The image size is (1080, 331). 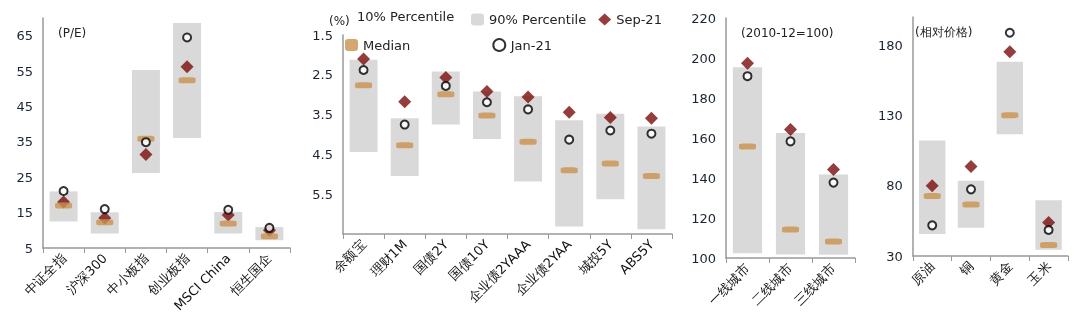 What do you see at coordinates (703, 218) in the screenshot?
I see `y-tick-label: 120` at bounding box center [703, 218].